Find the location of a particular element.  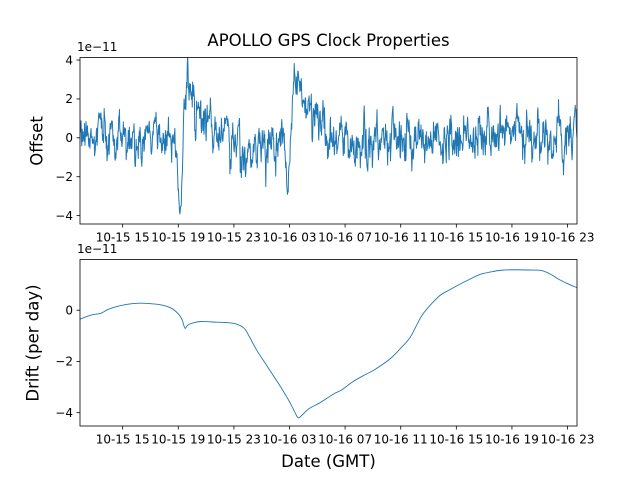

y-tick-label: 4 is located at coordinates (69, 60).